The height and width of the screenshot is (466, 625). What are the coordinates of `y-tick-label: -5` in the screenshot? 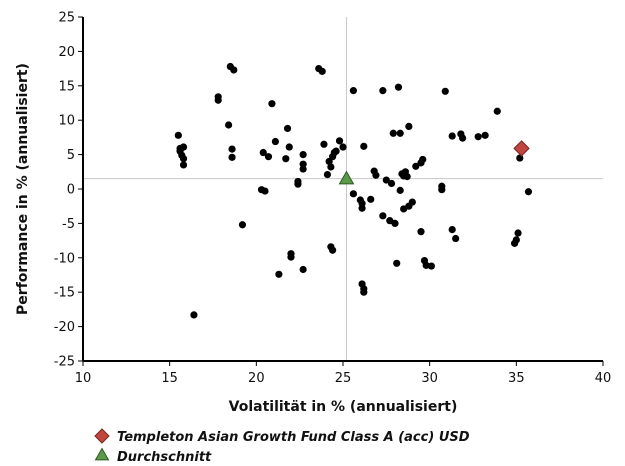 It's located at (68, 224).